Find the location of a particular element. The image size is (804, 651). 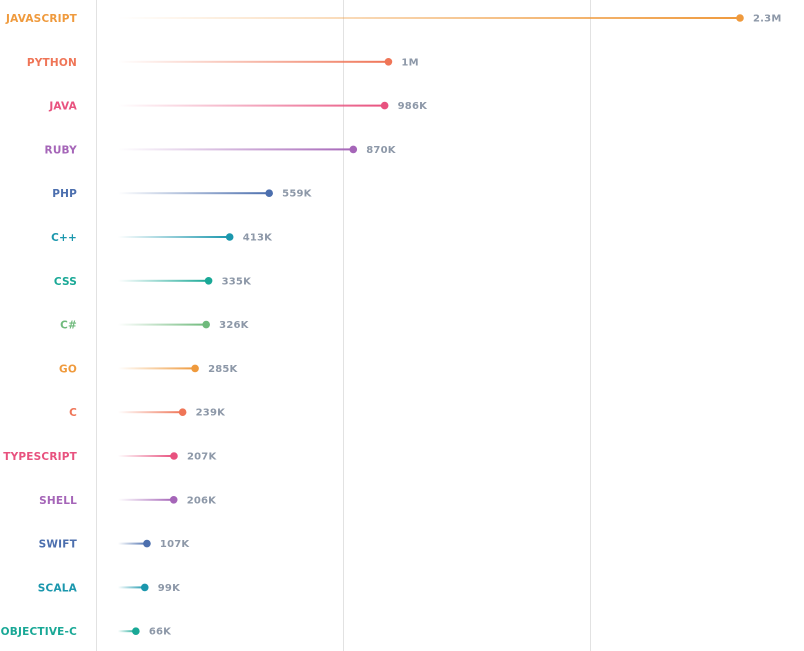

category-label: JAVASCRIPT is located at coordinates (41, 19).